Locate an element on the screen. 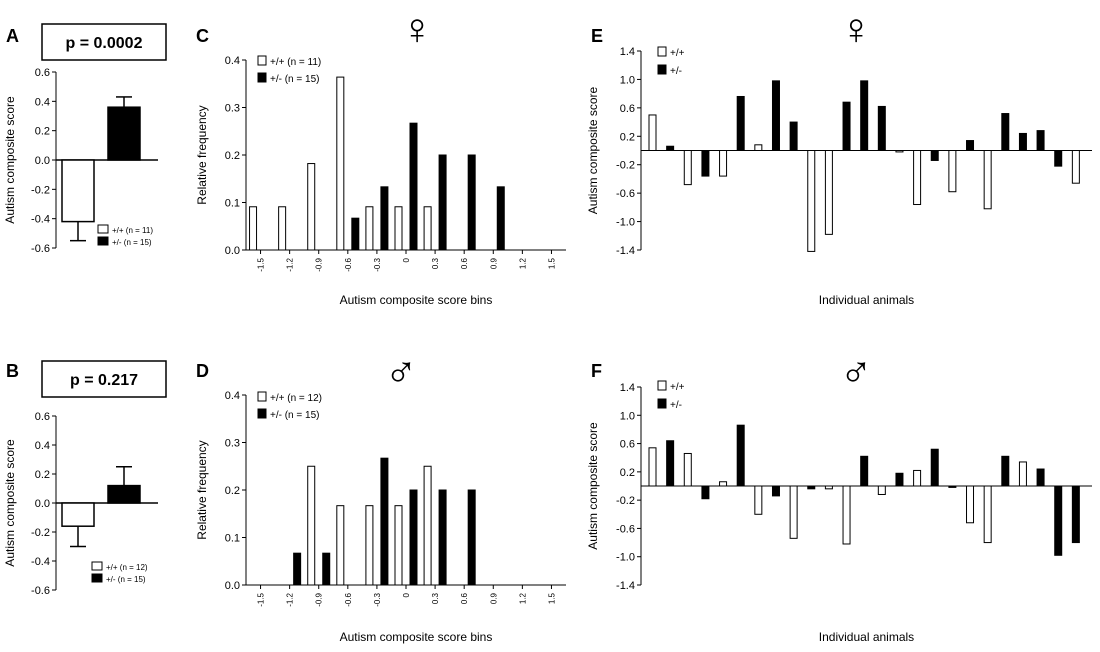 Image resolution: width=1100 pixels, height=652 pixels. panel-label-e: E is located at coordinates (597, 36).